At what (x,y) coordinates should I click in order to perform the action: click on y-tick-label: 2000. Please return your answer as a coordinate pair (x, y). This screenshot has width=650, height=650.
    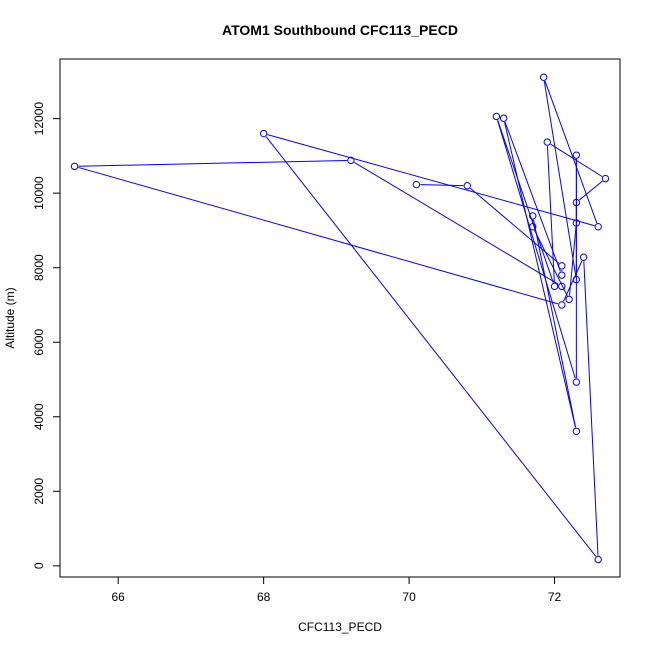
    Looking at the image, I should click on (39, 491).